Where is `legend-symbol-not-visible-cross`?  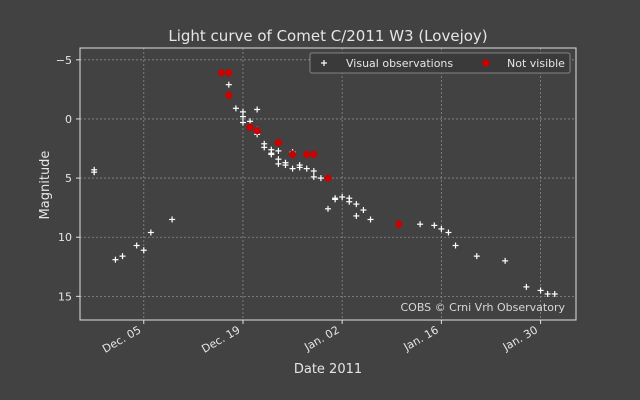
legend-symbol-not-visible-cross is located at coordinates (486, 63).